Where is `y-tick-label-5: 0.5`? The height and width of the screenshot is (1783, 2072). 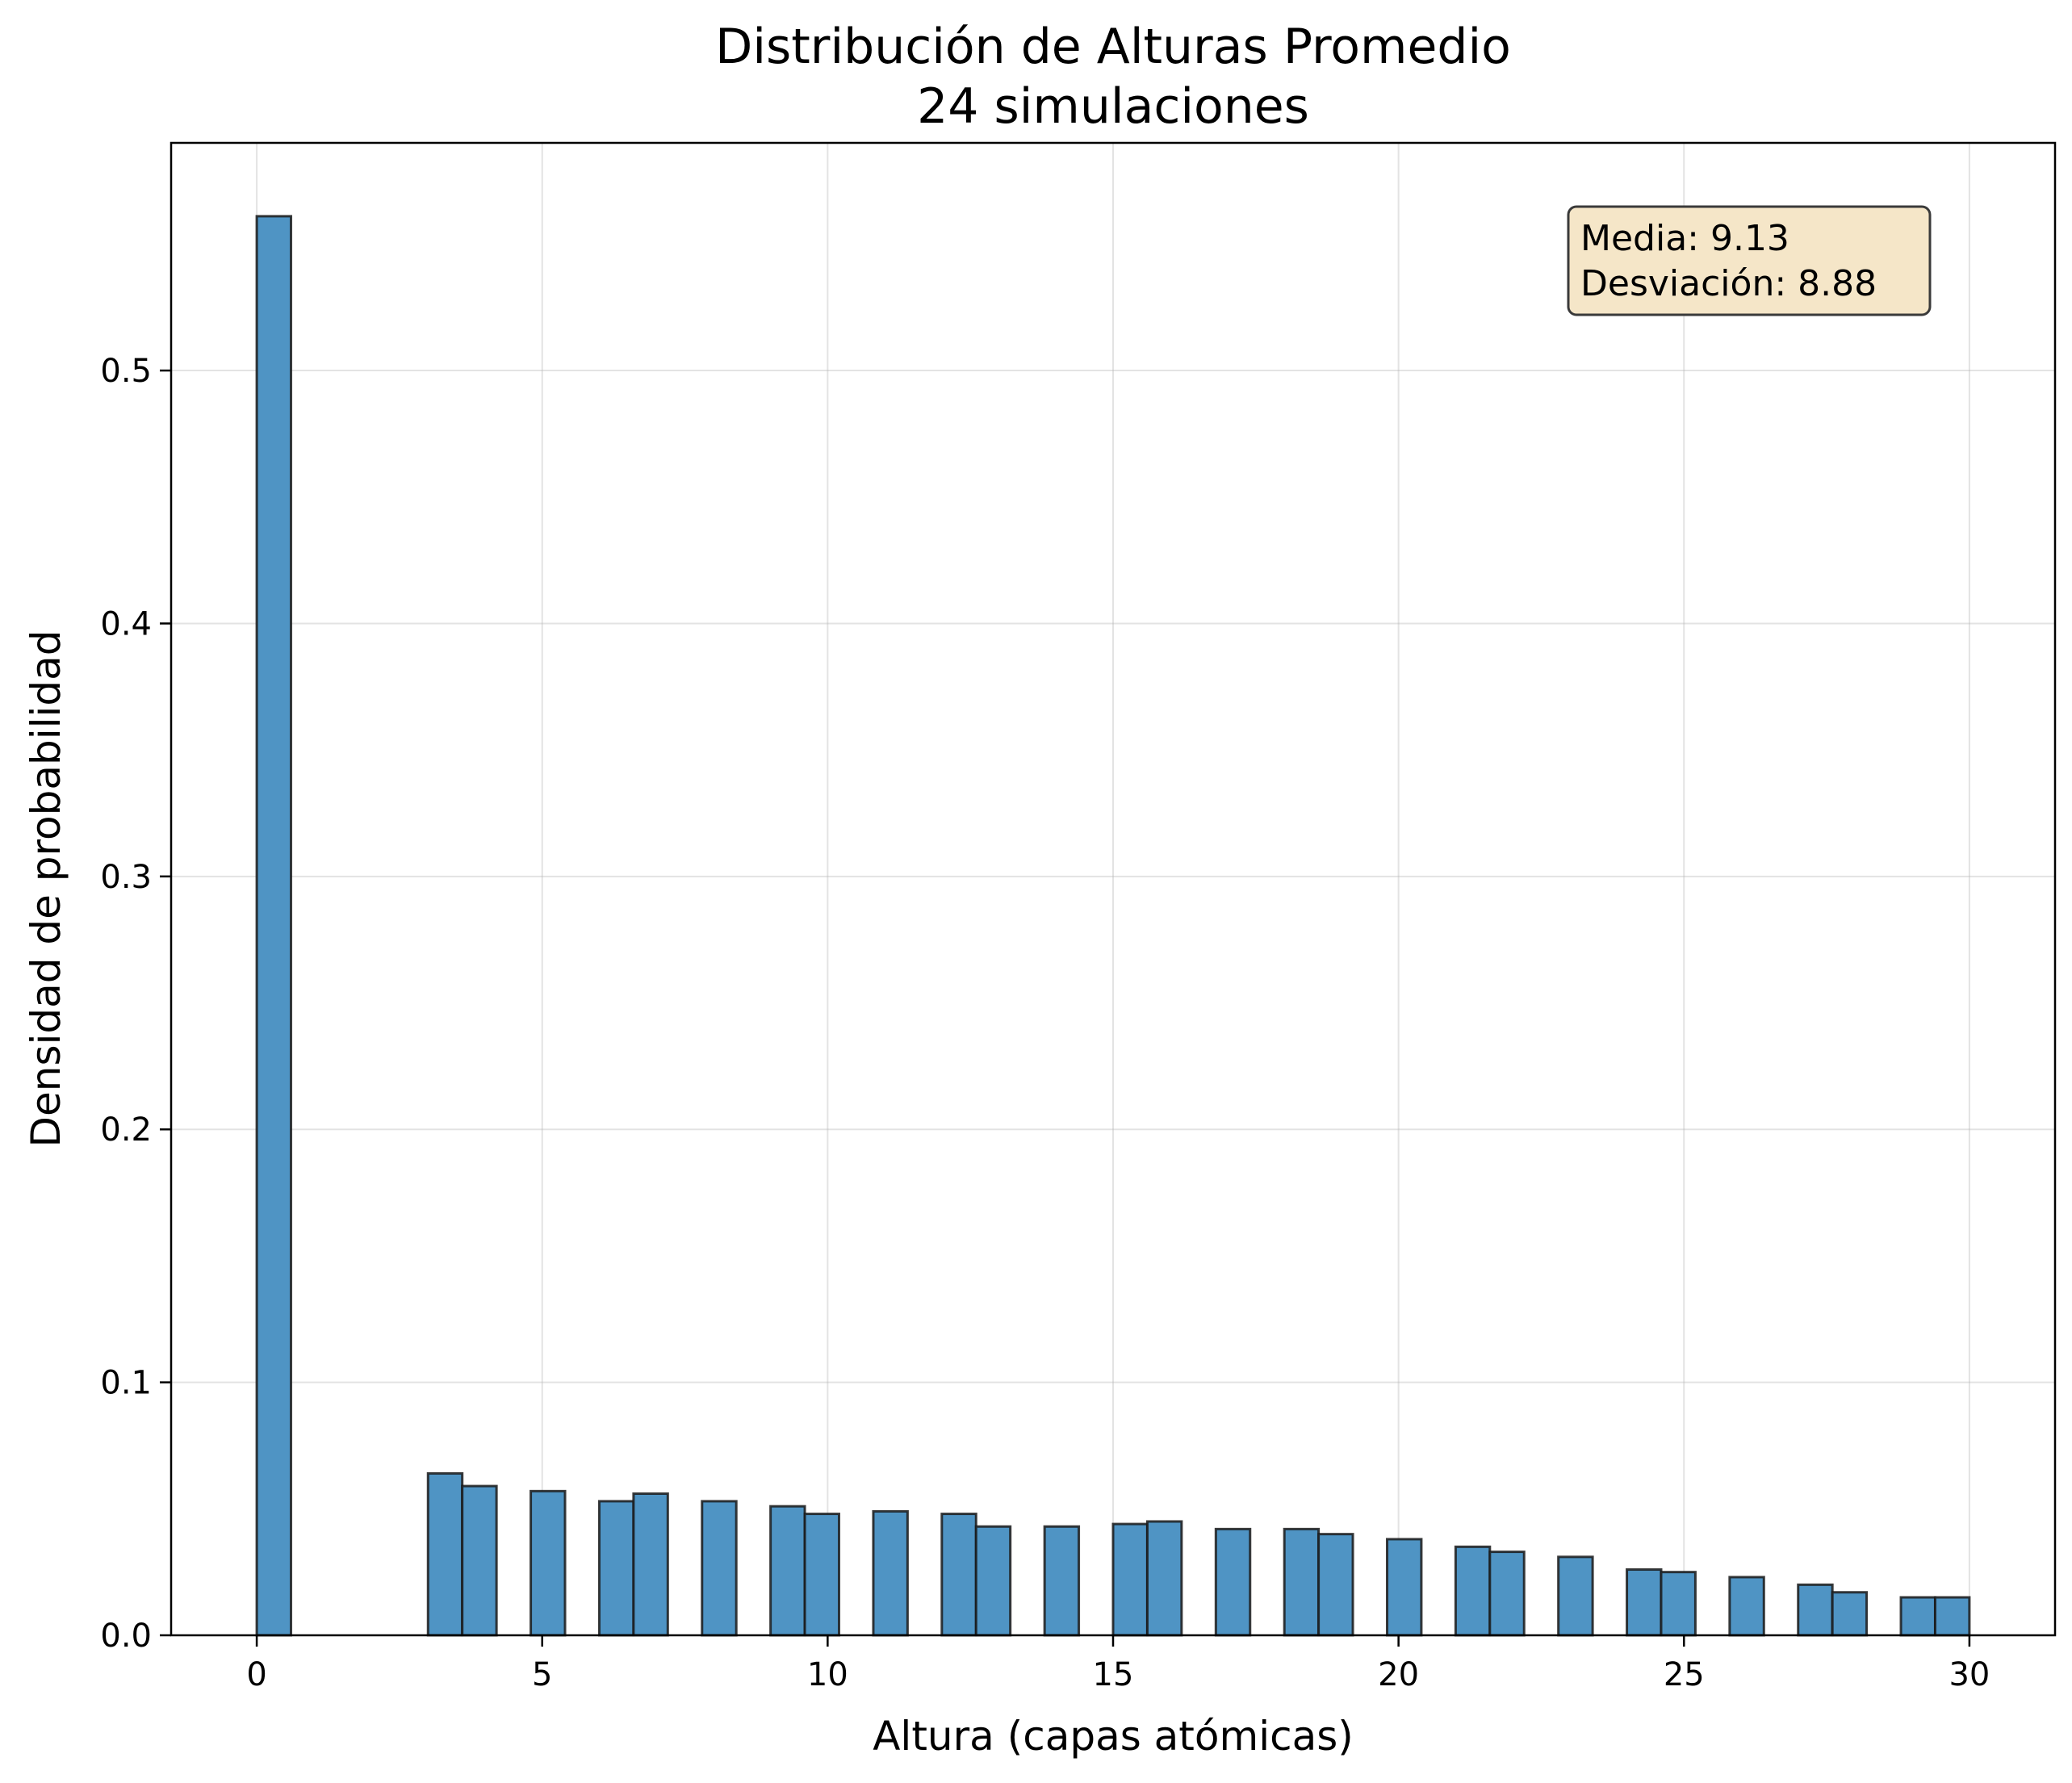
y-tick-label-5: 0.5 is located at coordinates (126, 372).